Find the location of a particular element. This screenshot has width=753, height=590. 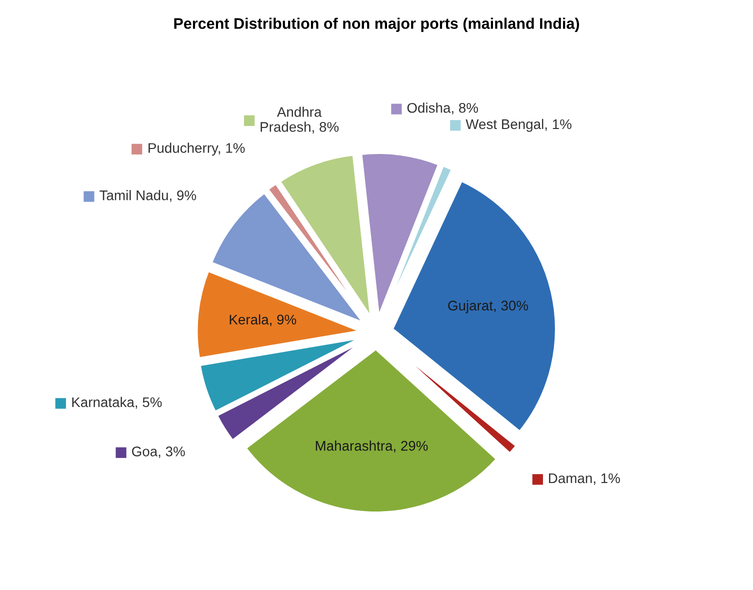

legend-label: Tamil Nadu, 9% is located at coordinates (148, 196).